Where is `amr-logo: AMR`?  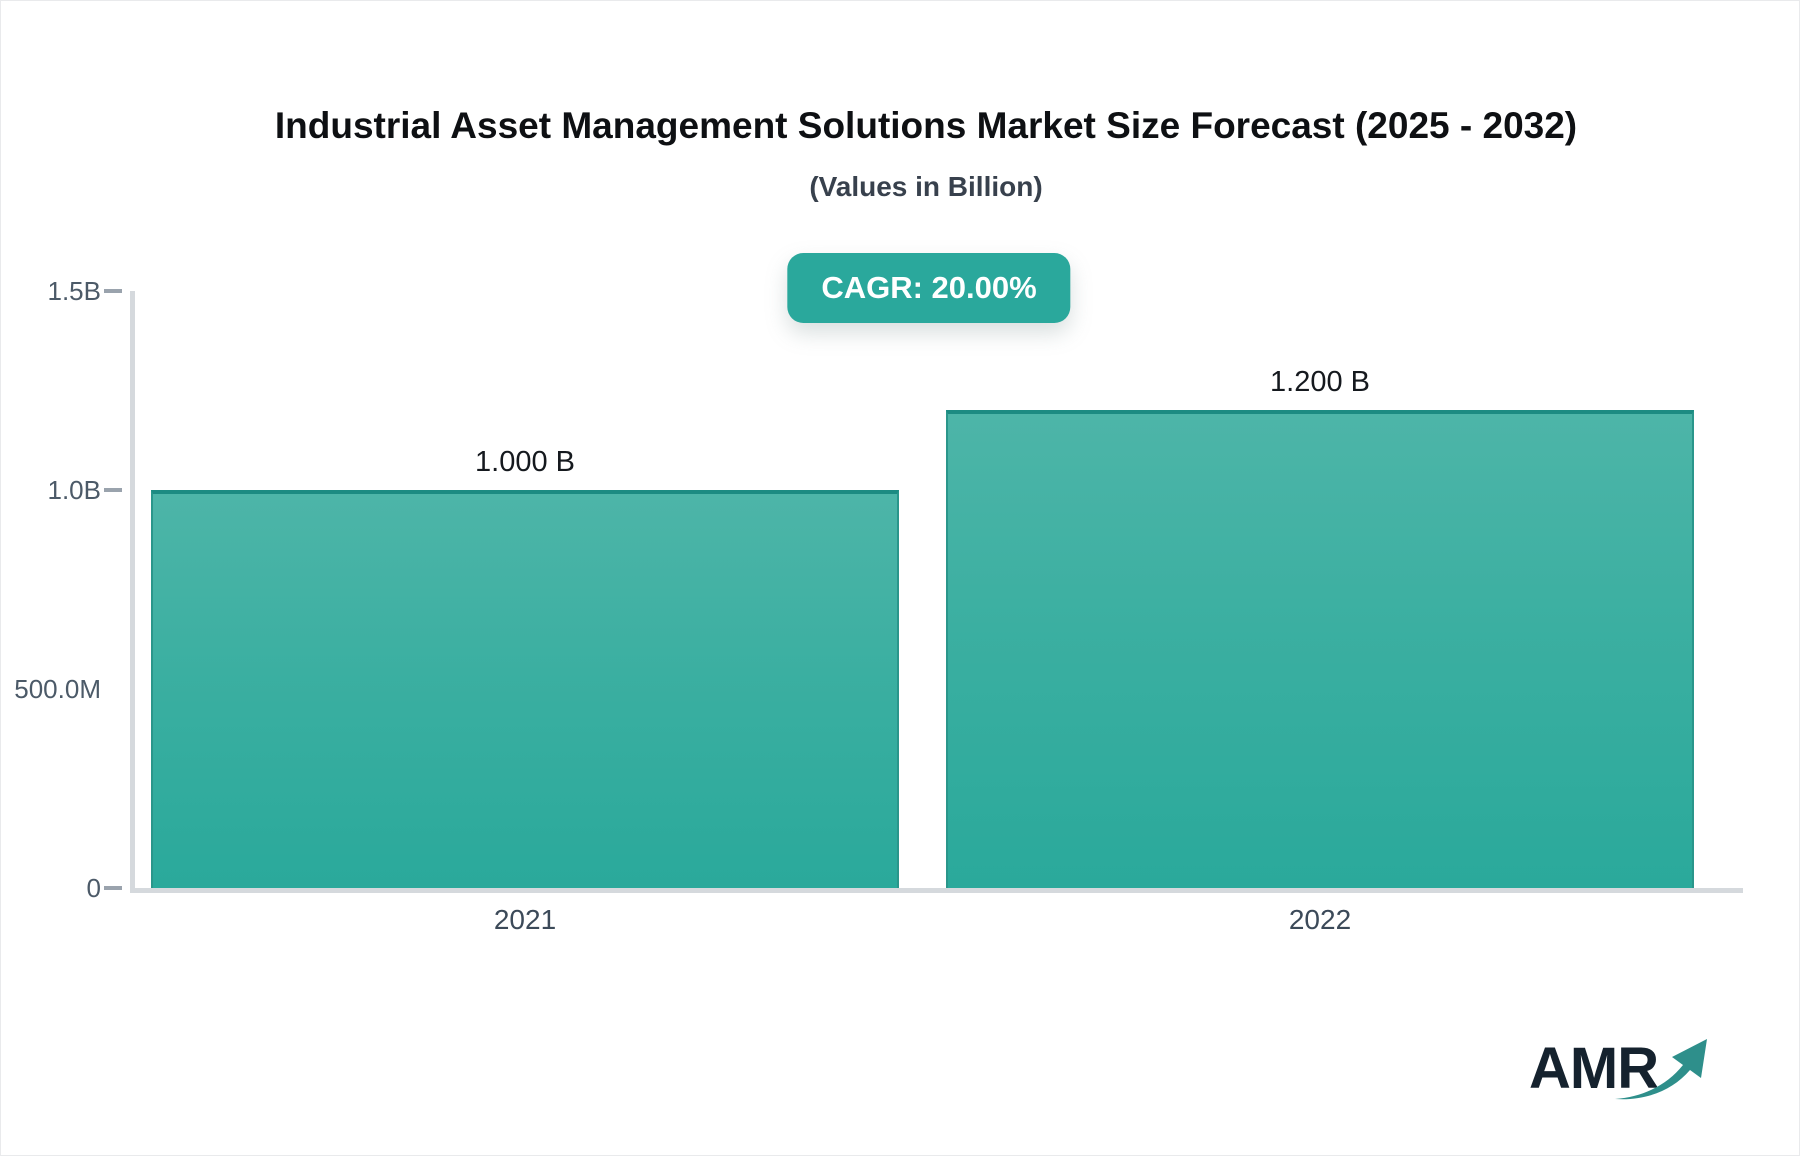
amr-logo: AMR is located at coordinates (1619, 1071).